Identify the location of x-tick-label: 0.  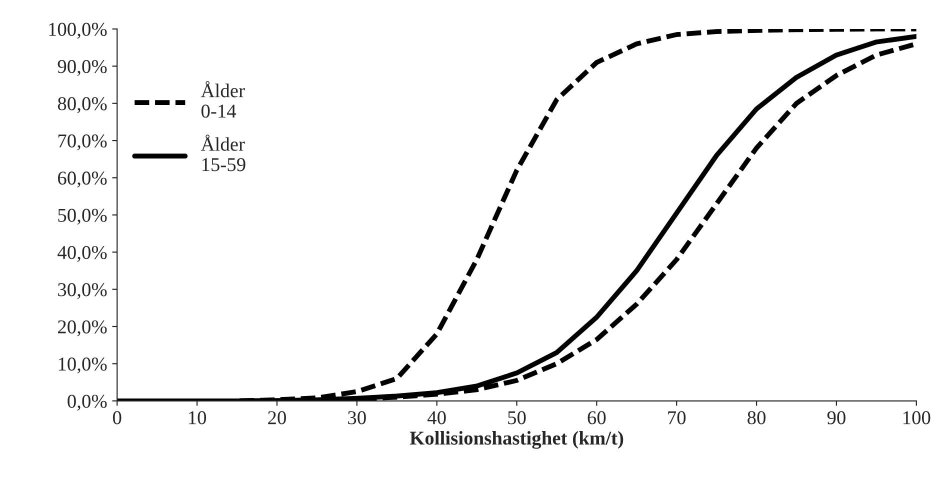
(117, 417).